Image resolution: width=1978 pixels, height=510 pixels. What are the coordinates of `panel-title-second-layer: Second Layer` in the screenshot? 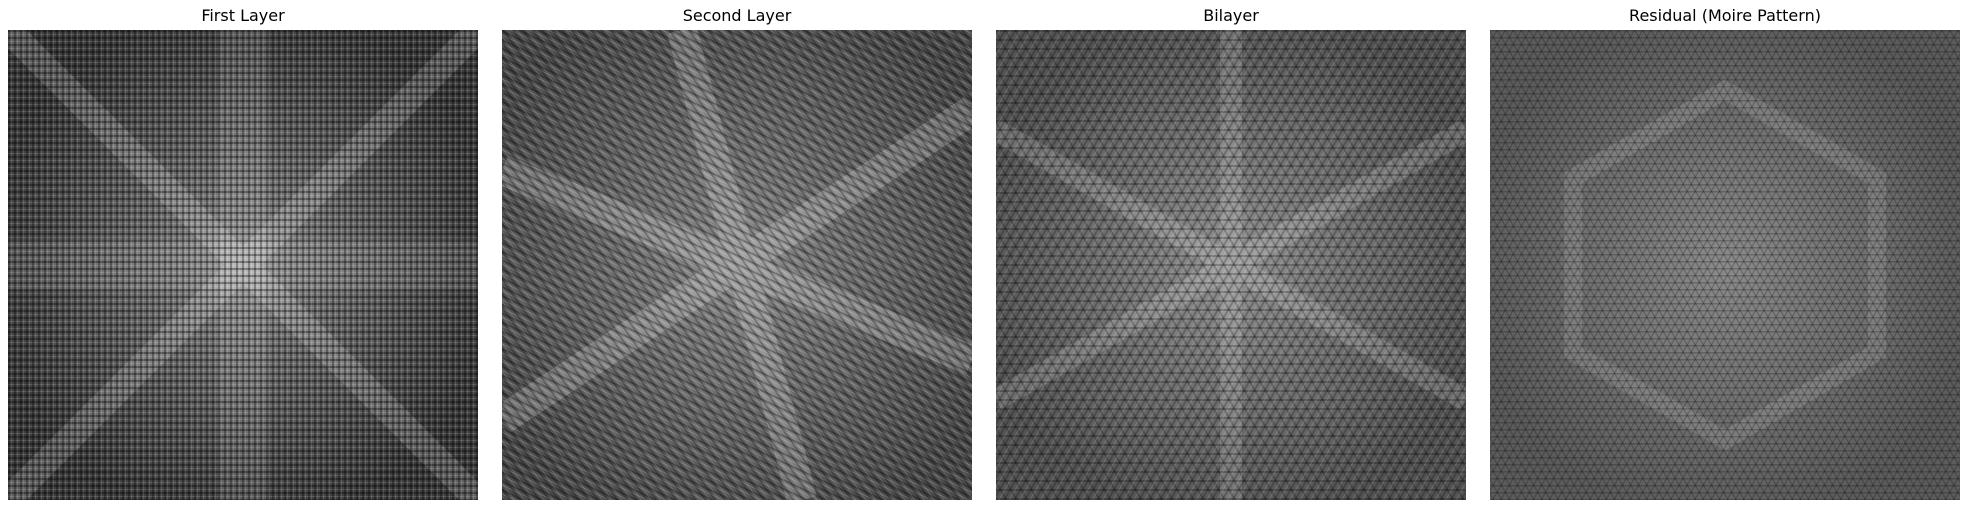 It's located at (737, 15).